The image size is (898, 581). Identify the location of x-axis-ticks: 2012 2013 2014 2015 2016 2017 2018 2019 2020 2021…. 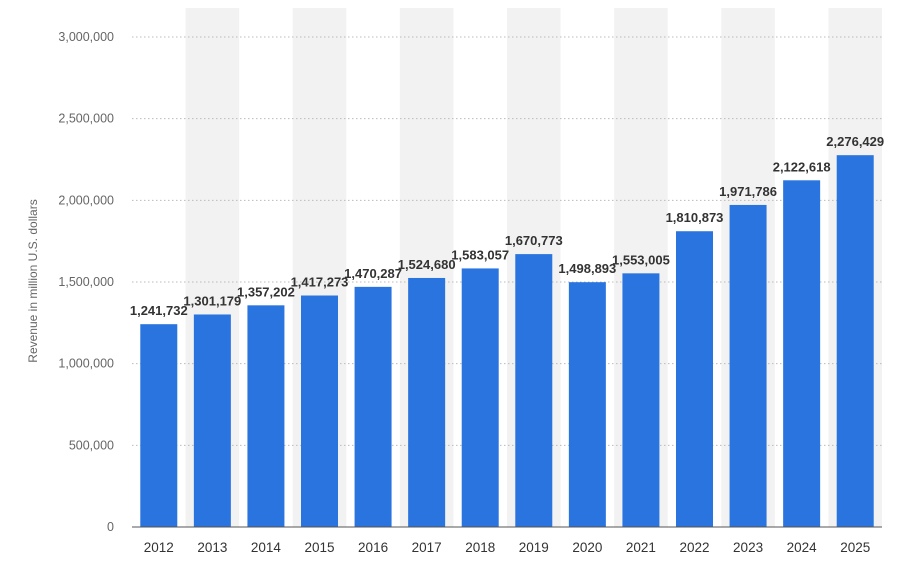
(507, 547).